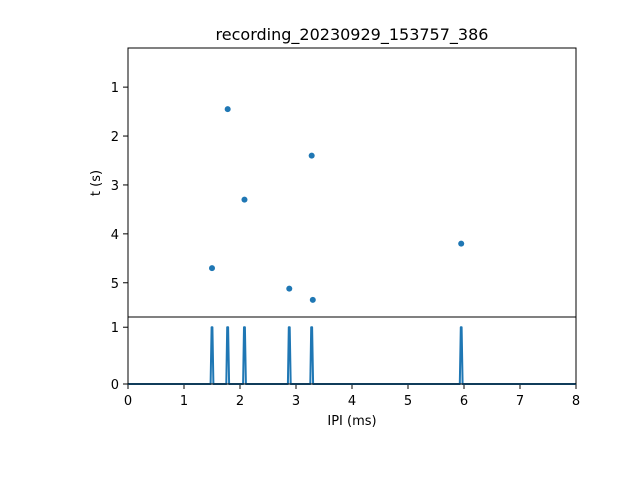  What do you see at coordinates (119, 186) in the screenshot?
I see `scatter-y-ticks: 1 2 3 4 5` at bounding box center [119, 186].